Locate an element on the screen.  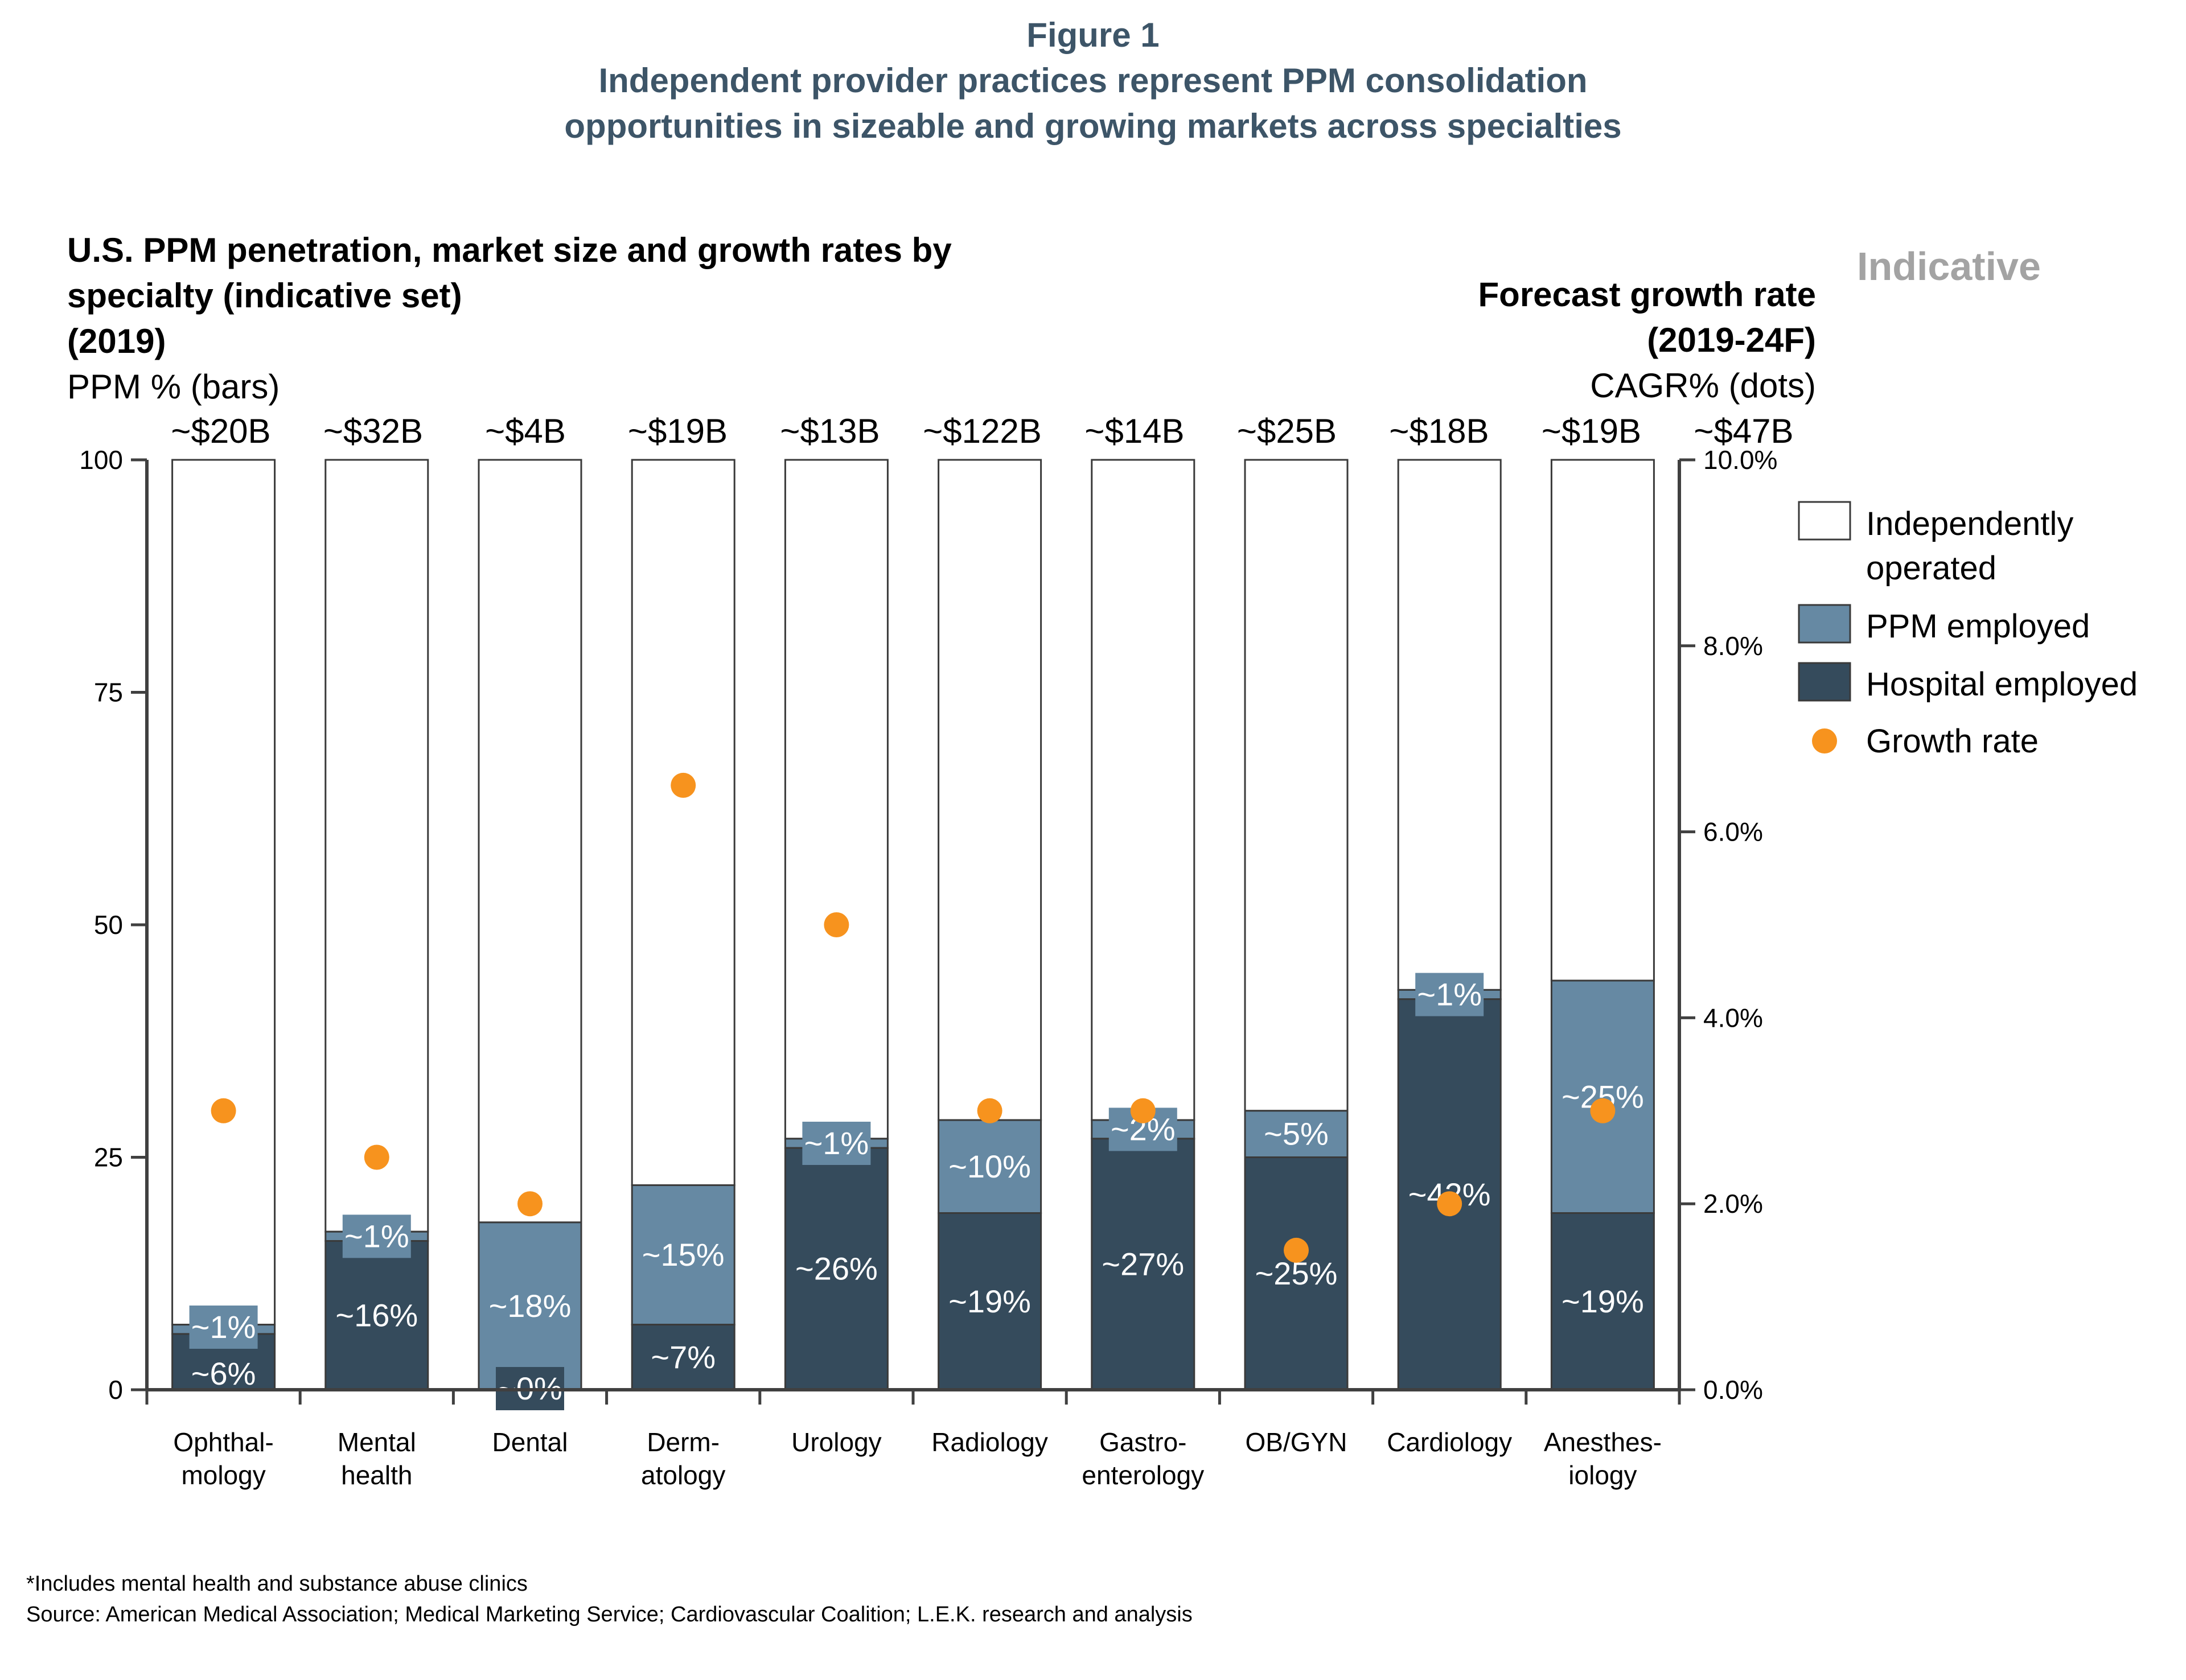
market-size-label: ~$32B is located at coordinates (373, 431).